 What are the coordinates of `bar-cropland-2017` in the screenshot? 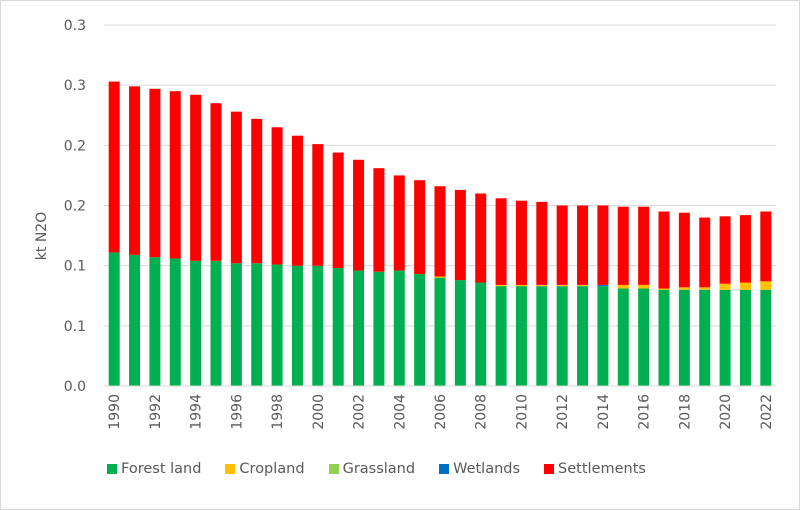 It's located at (664, 289).